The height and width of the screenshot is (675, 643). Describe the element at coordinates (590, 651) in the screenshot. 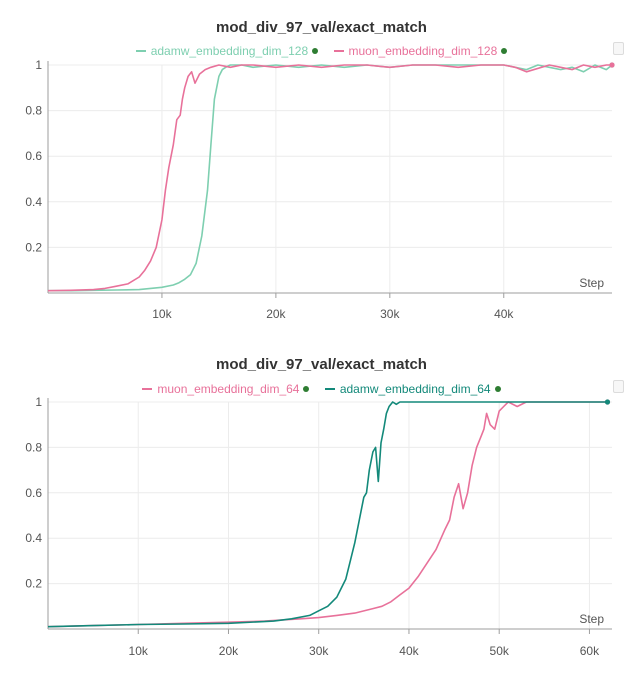

I see `x-tick-label: 60k` at that location.